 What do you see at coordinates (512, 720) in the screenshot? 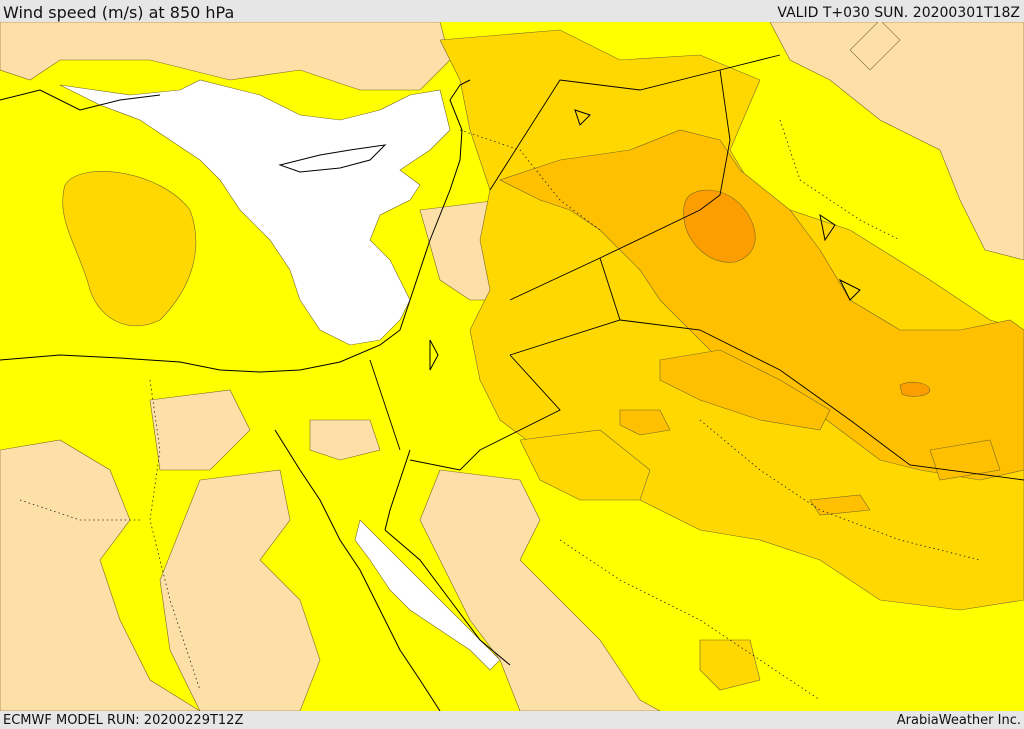
I see `bottom-bar` at bounding box center [512, 720].